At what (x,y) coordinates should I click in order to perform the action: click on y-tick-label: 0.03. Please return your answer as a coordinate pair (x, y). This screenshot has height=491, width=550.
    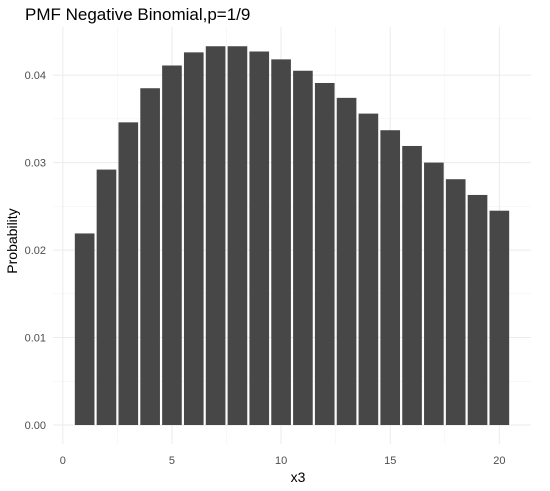
    Looking at the image, I should click on (35, 164).